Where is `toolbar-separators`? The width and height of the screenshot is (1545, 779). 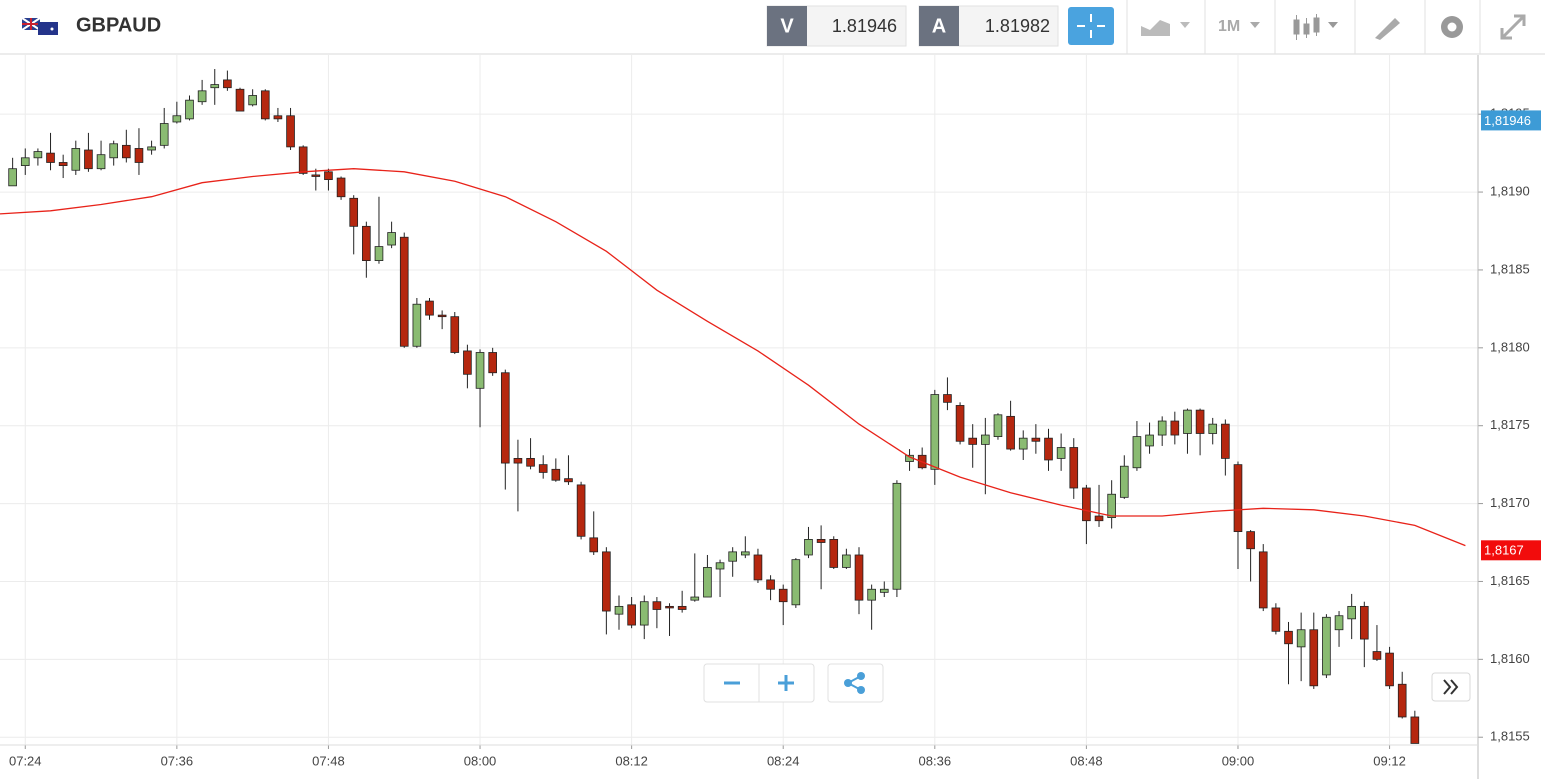
toolbar-separators is located at coordinates (1303, 27).